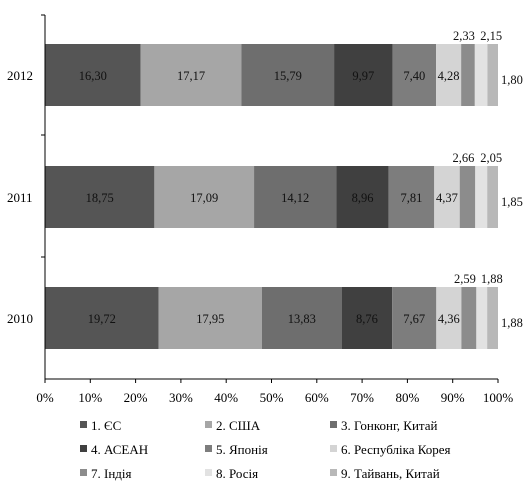  I want to click on data-label: 16,30, so click(93, 76).